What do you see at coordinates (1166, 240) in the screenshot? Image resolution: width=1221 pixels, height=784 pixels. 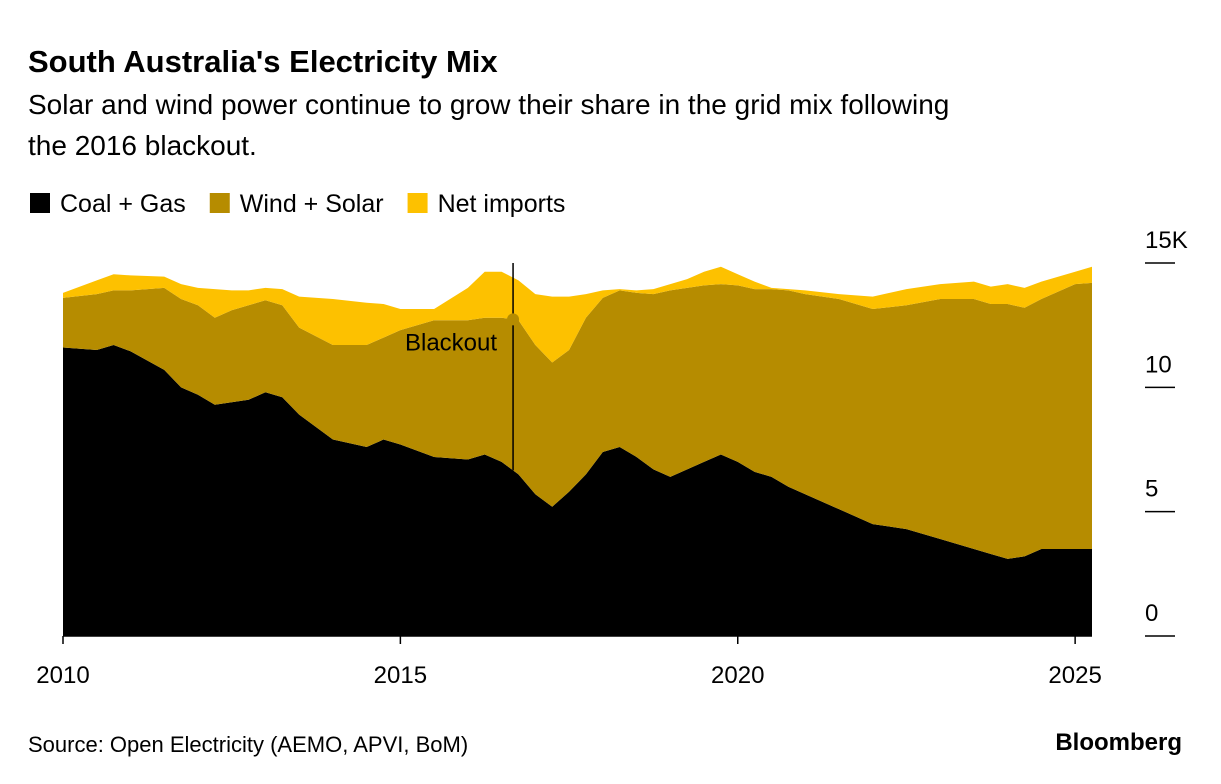 I see `y-tick-label: 15K` at bounding box center [1166, 240].